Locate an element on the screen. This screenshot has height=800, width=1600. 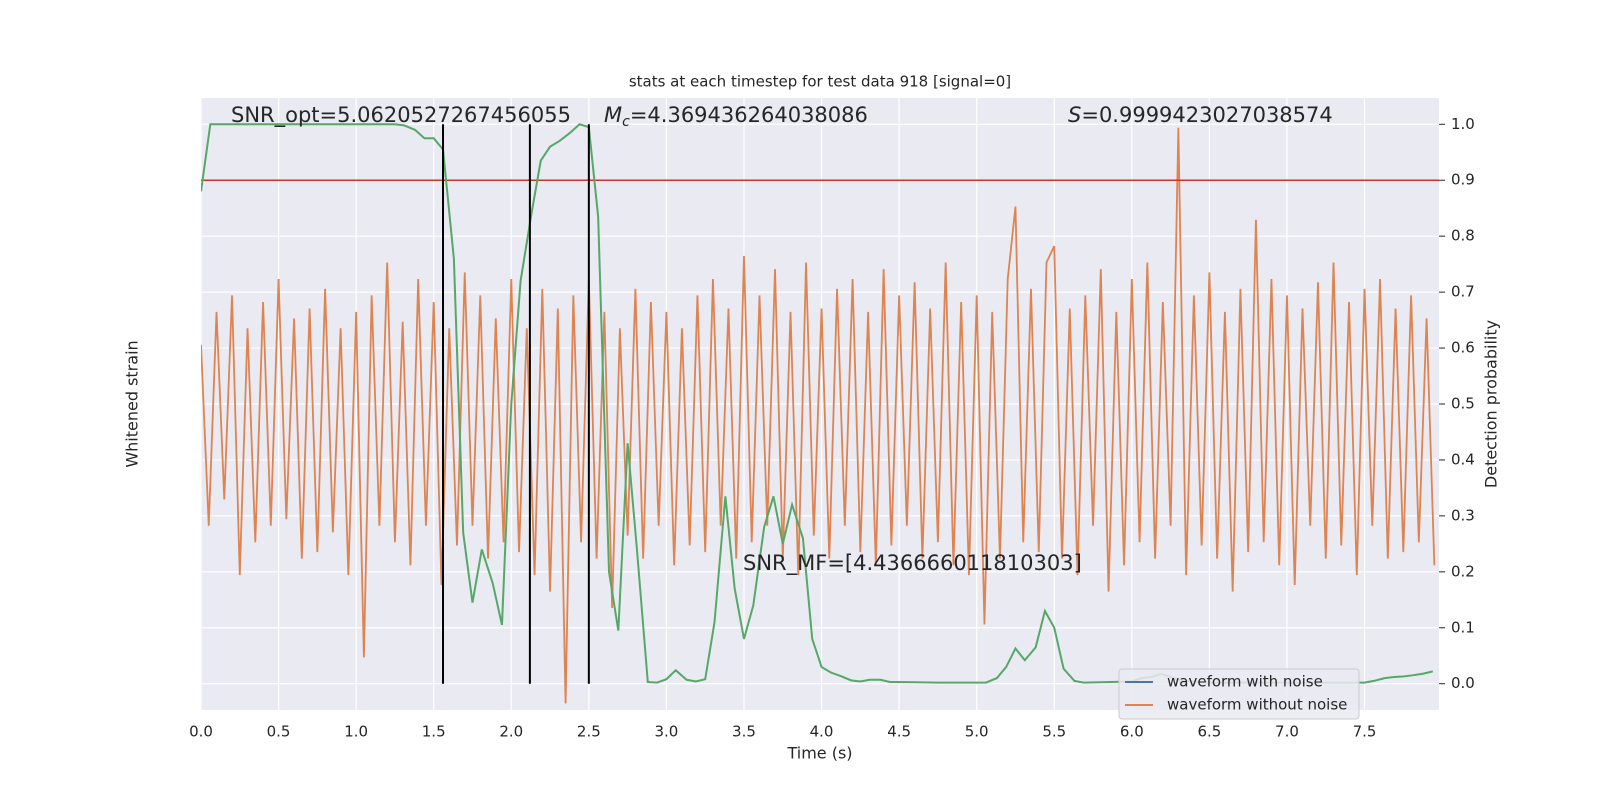
legend-label: waveform with noise is located at coordinates (1245, 682).